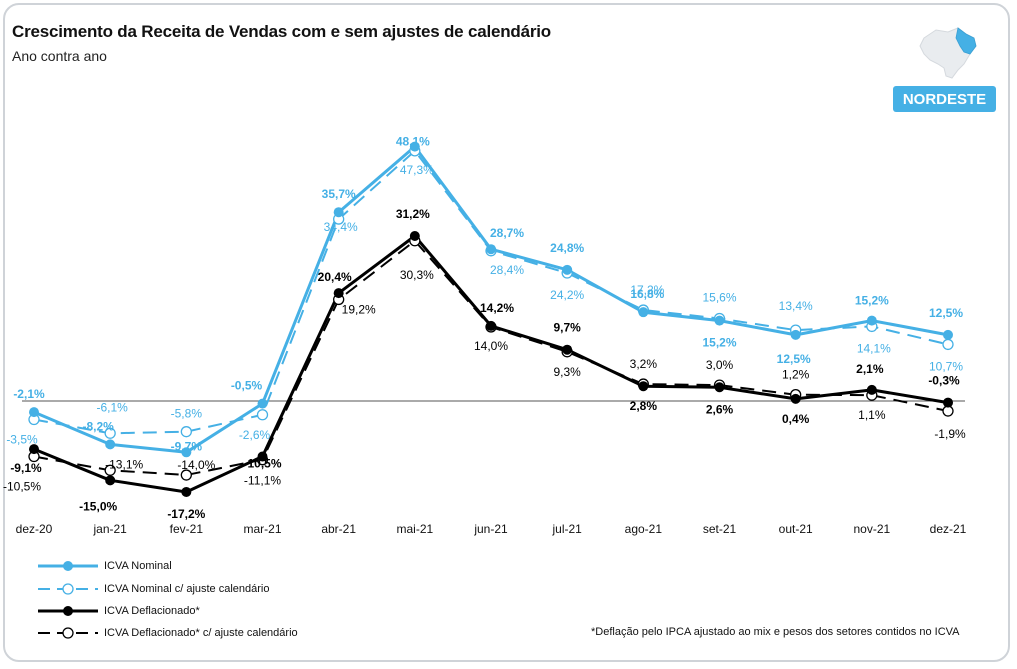 The height and width of the screenshot is (669, 1017). What do you see at coordinates (950, 434) in the screenshot?
I see `data-label: -1,9%` at bounding box center [950, 434].